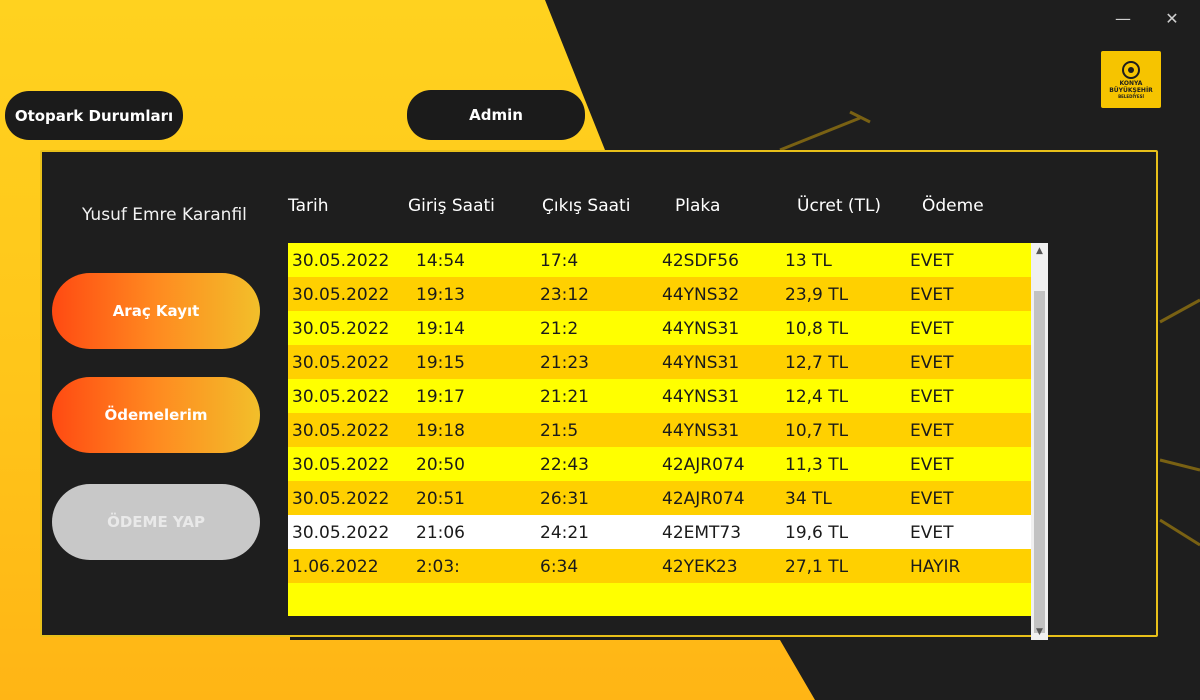 The image size is (1200, 700). Describe the element at coordinates (156, 311) in the screenshot. I see `vehicle-register-button: Araç Kayıt` at that location.